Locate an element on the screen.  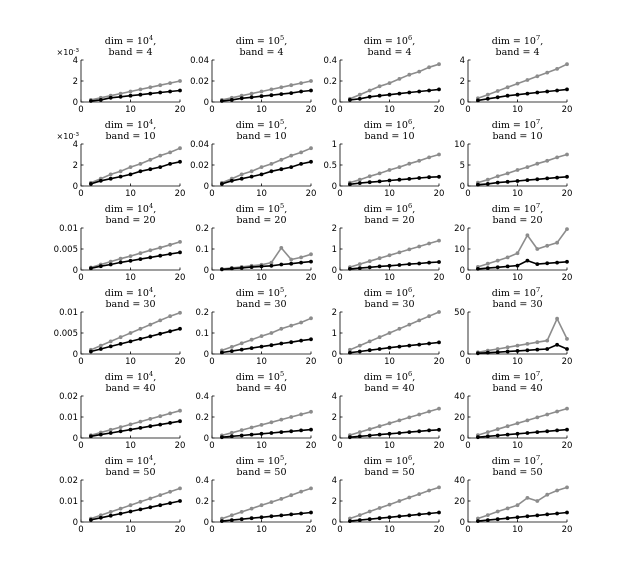
subplot-title: band = 4 is located at coordinates (262, 52).